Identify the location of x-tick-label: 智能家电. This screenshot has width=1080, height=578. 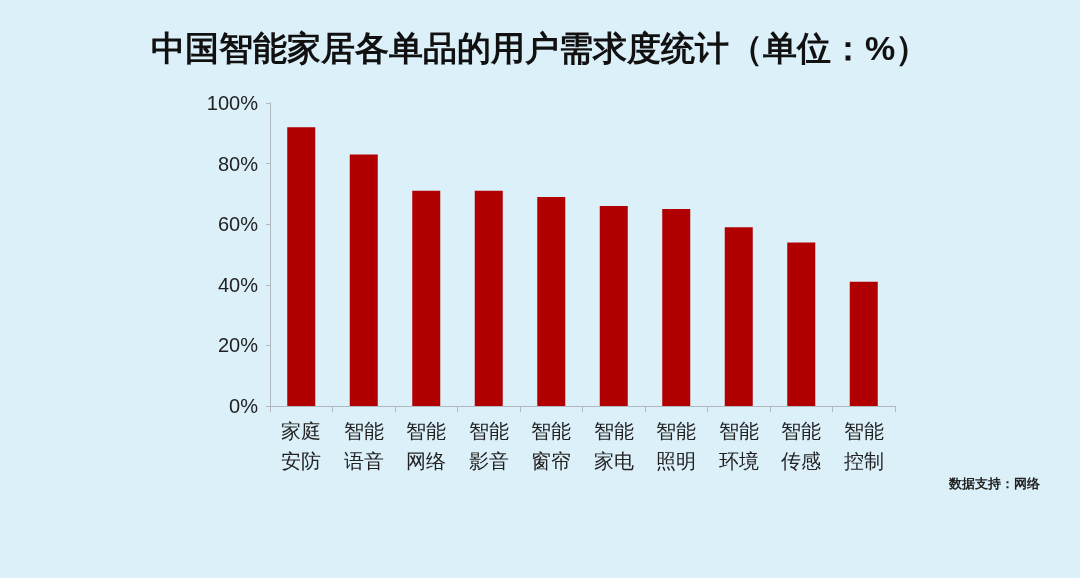
(613, 446).